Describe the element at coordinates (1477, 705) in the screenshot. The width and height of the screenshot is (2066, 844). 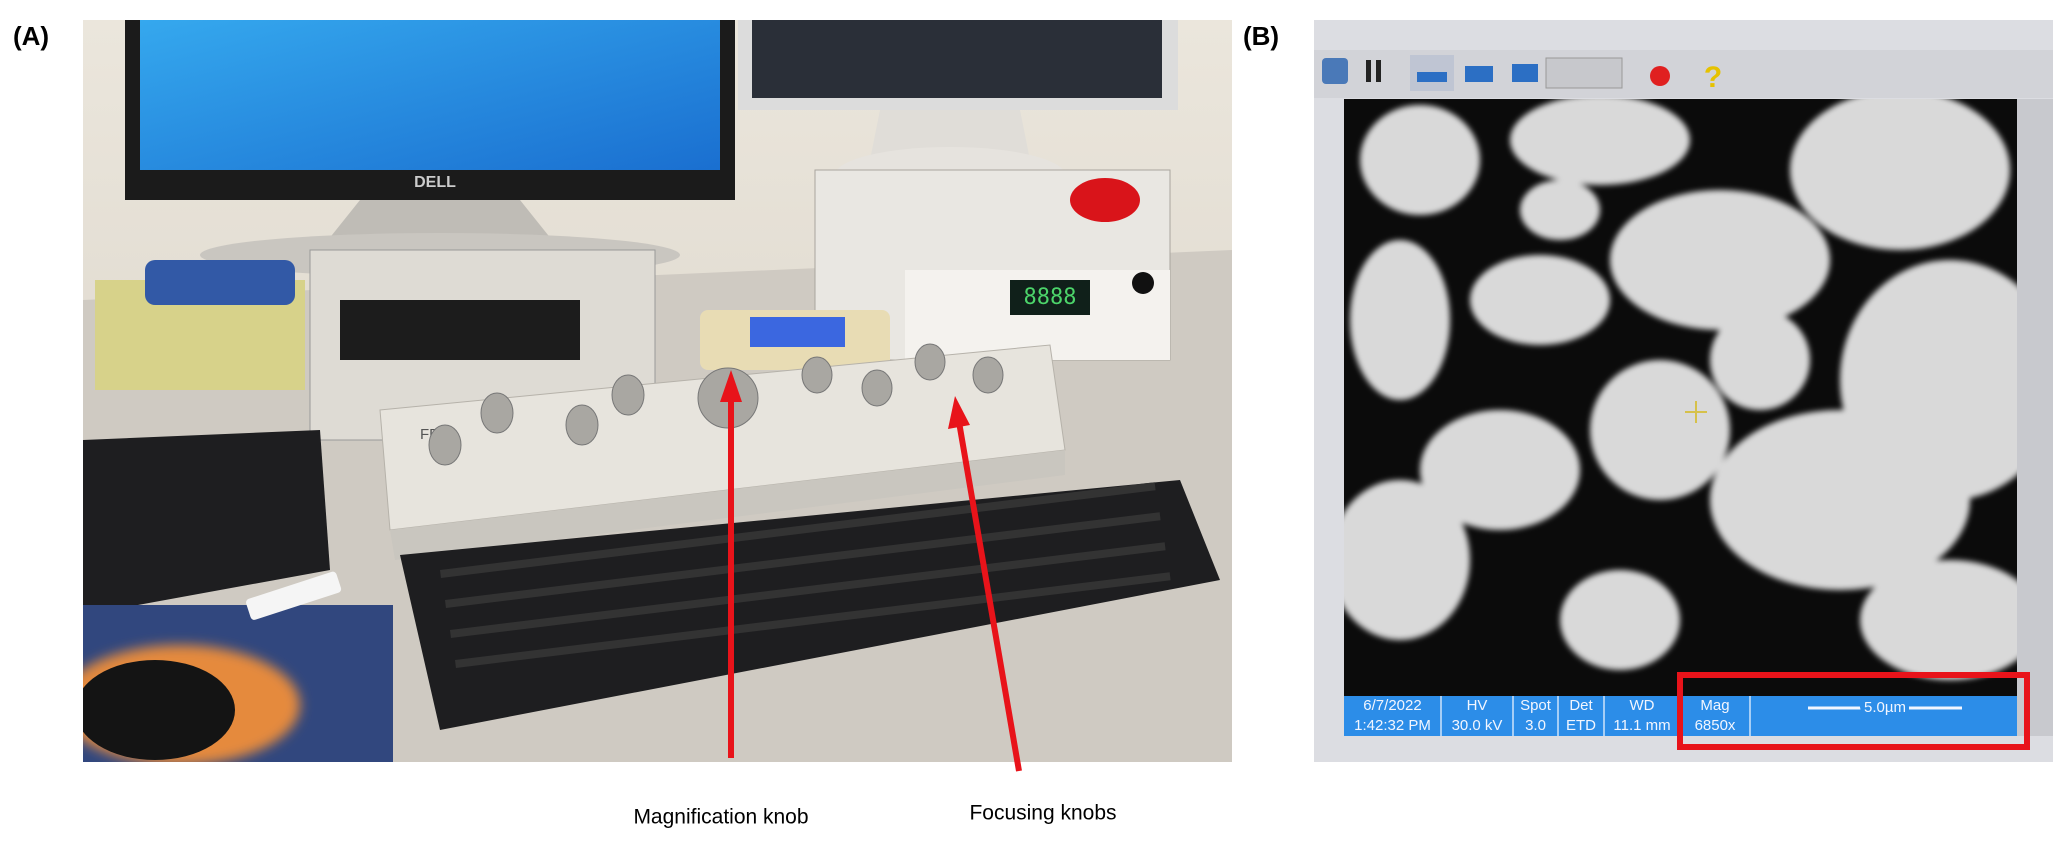
I see `field-label: HV` at that location.